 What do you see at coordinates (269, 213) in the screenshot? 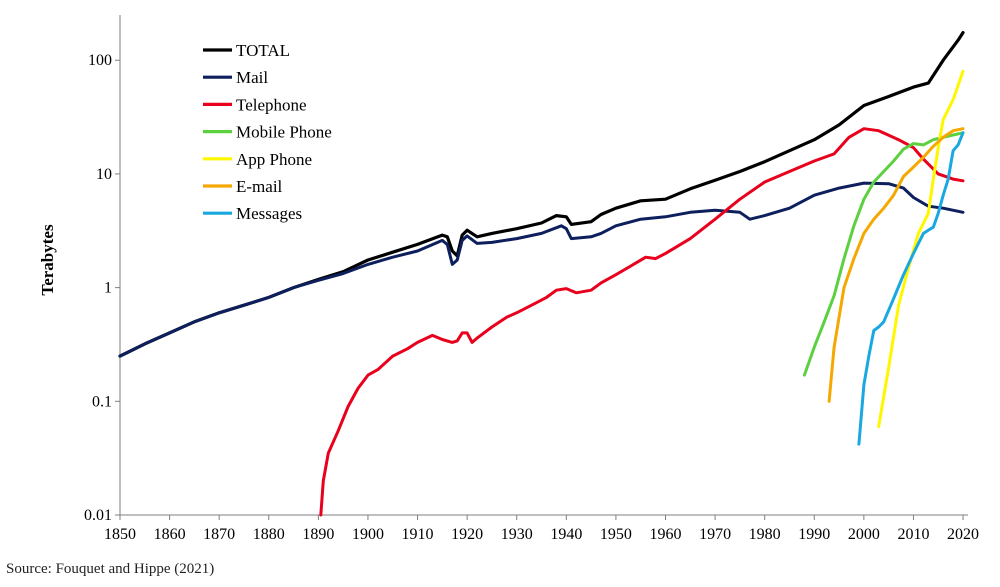
I see `legend-label-messages: Messages` at bounding box center [269, 213].